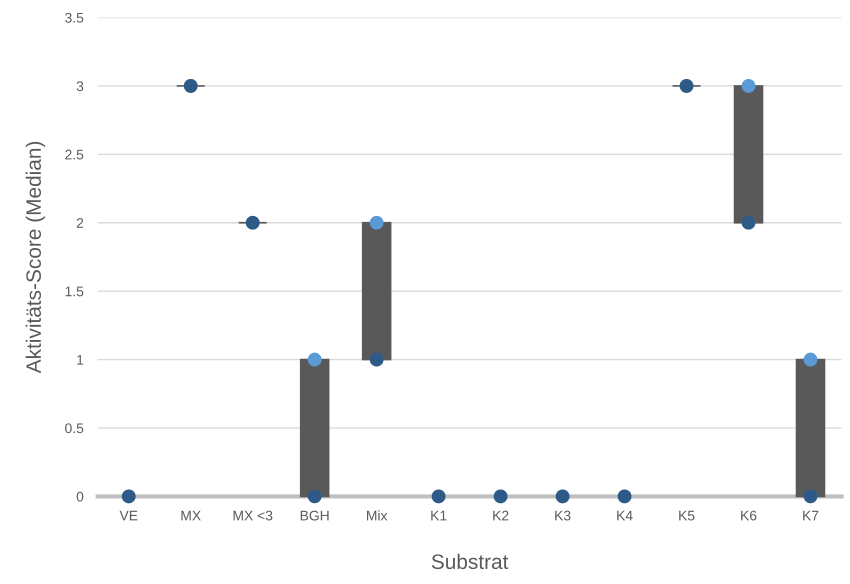  Describe the element at coordinates (314, 515) in the screenshot. I see `x-tick-label: BGH` at that location.